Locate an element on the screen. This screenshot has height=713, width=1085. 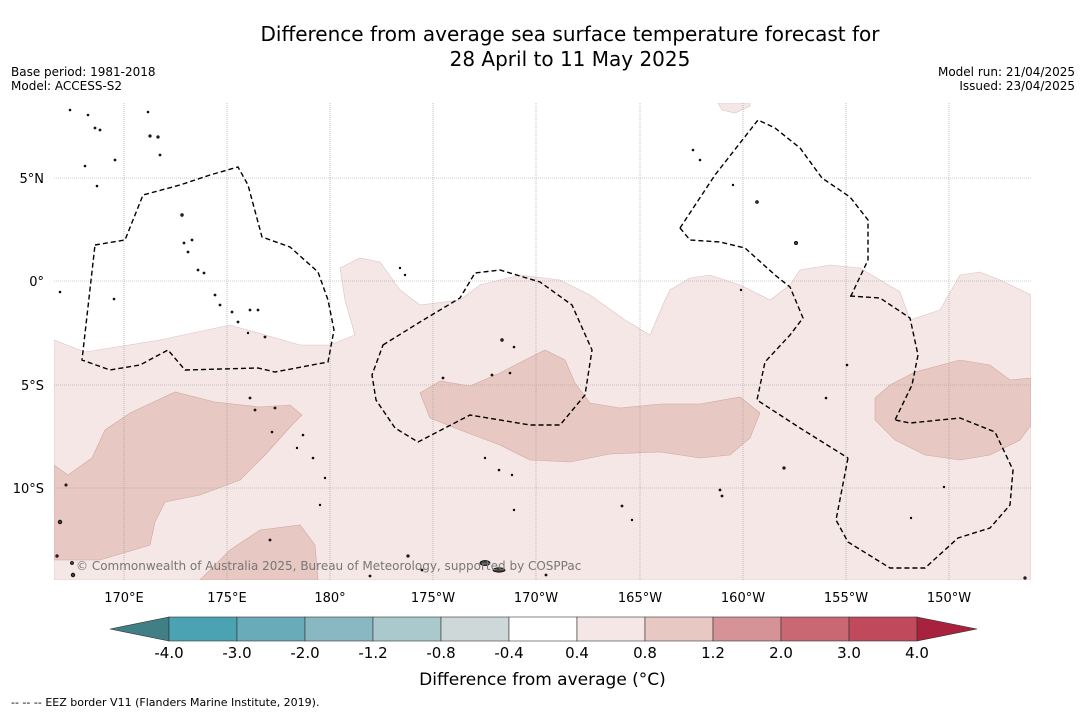
map-title-line2: 28 April to 11 May 2025 is located at coordinates (570, 59).